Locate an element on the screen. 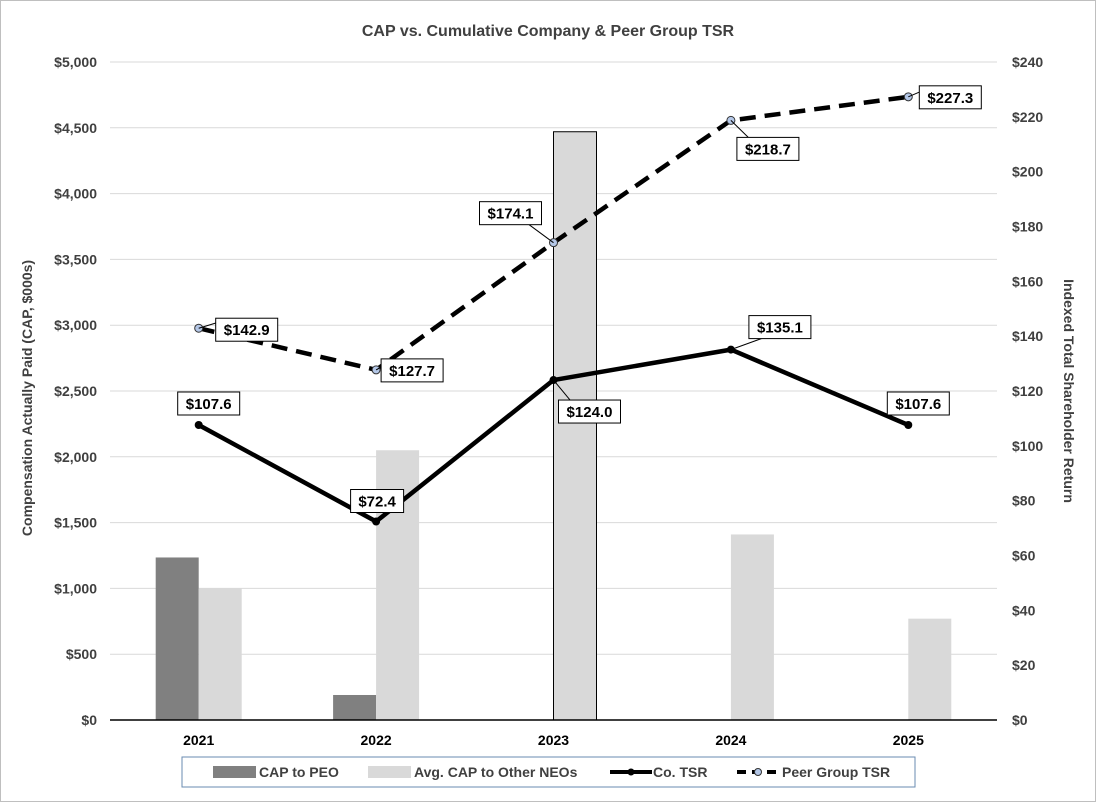 This screenshot has height=802, width=1096. x-tick-label: 2024 is located at coordinates (730, 740).